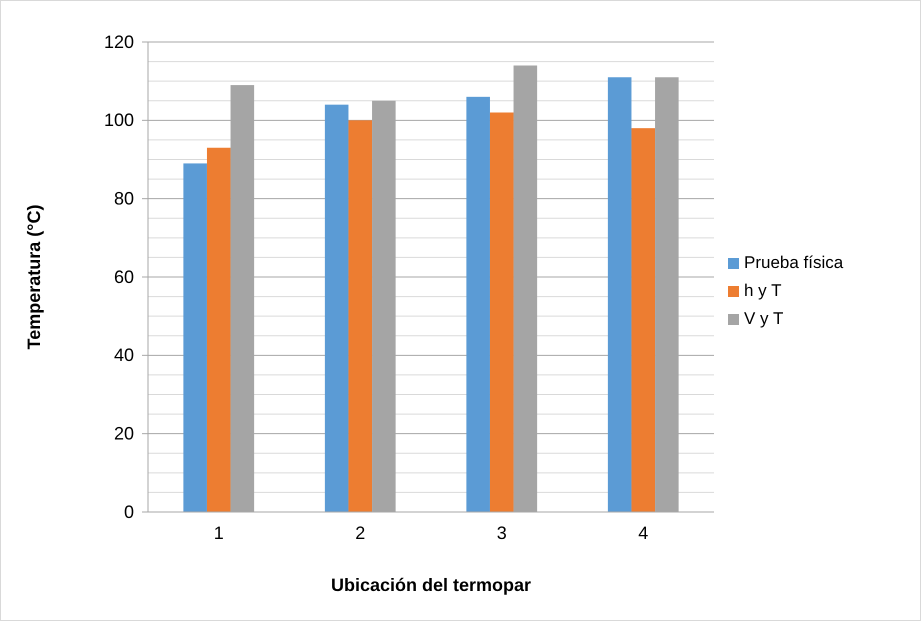  What do you see at coordinates (219, 532) in the screenshot?
I see `x-tick-label: 1` at bounding box center [219, 532].